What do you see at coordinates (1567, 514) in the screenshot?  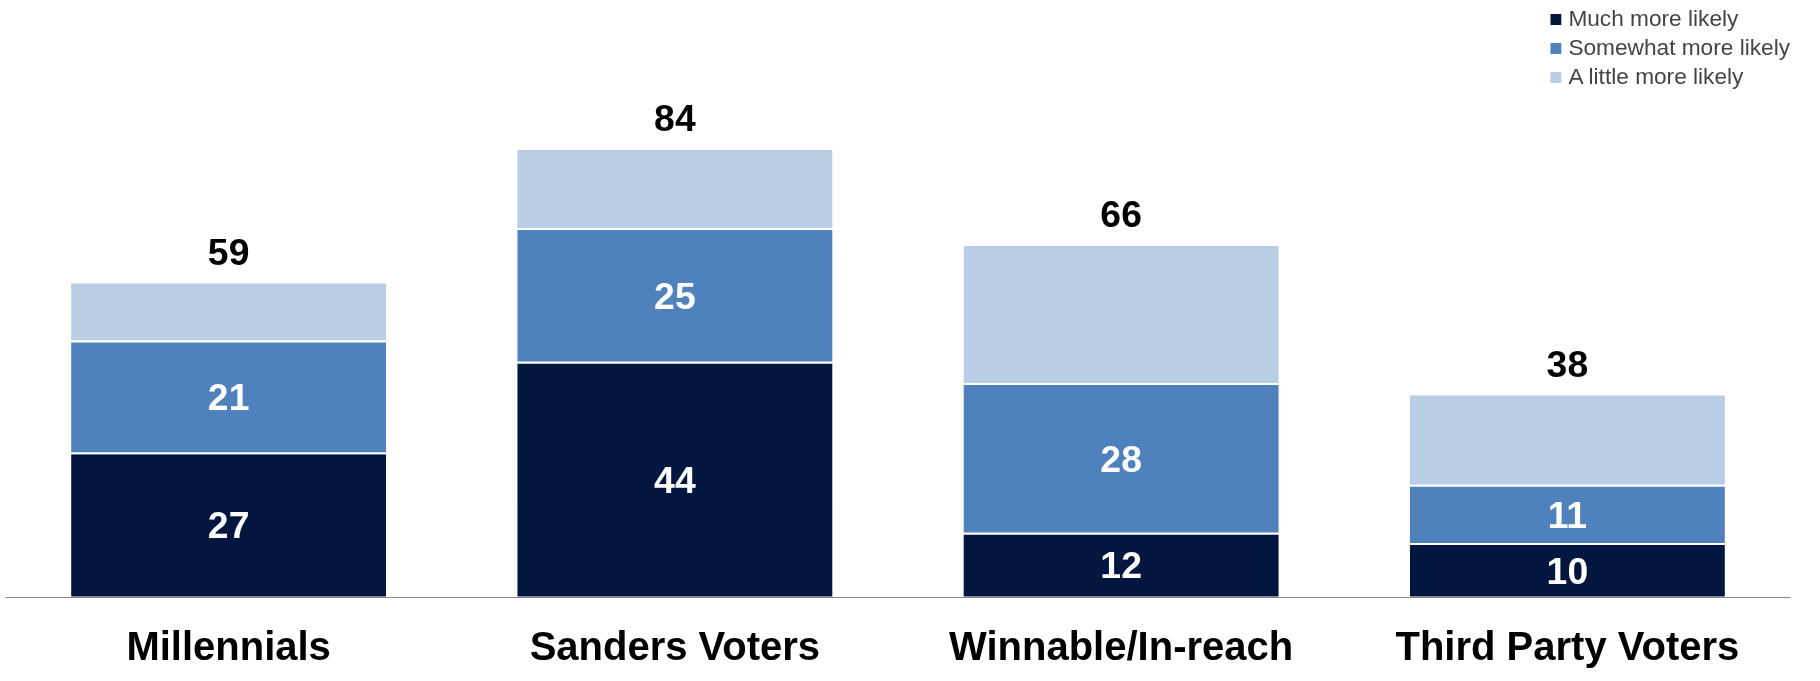 I see `data-label: 11` at bounding box center [1567, 514].